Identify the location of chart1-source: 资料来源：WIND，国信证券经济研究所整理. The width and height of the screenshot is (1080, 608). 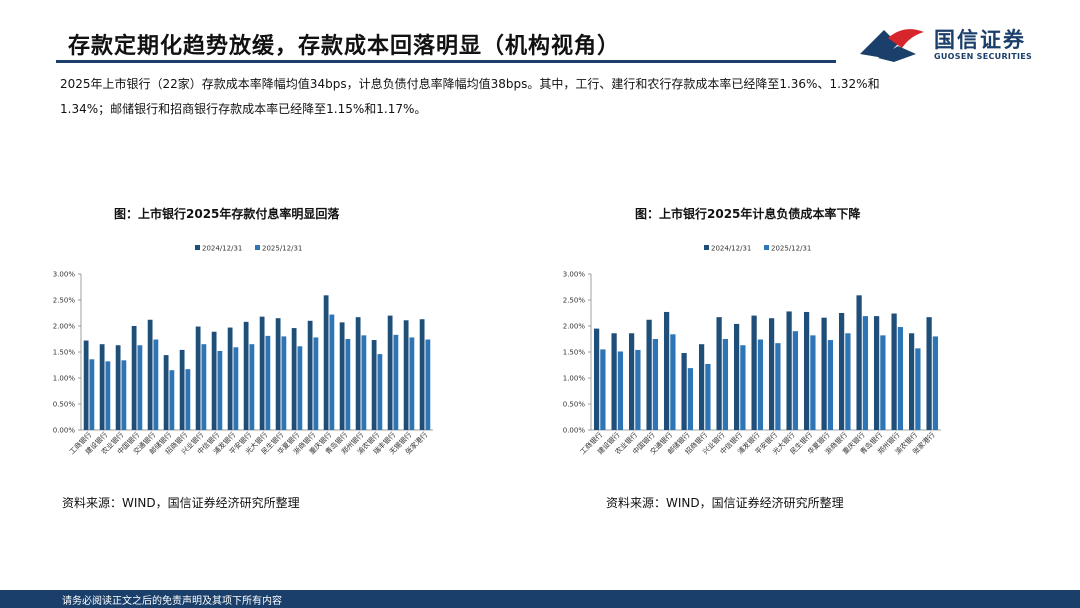
(181, 503).